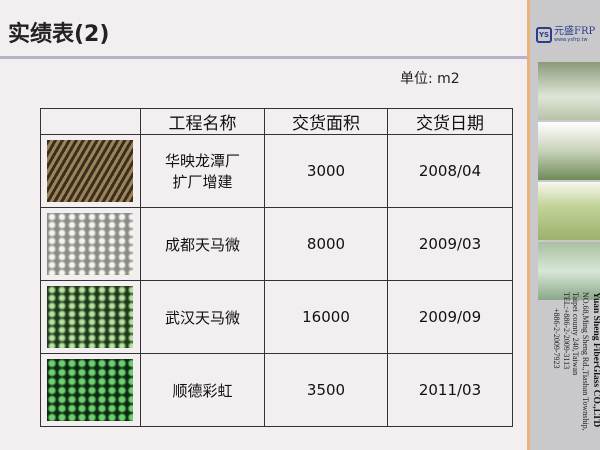 The width and height of the screenshot is (600, 450). I want to click on header-date: 交货日期, so click(450, 121).